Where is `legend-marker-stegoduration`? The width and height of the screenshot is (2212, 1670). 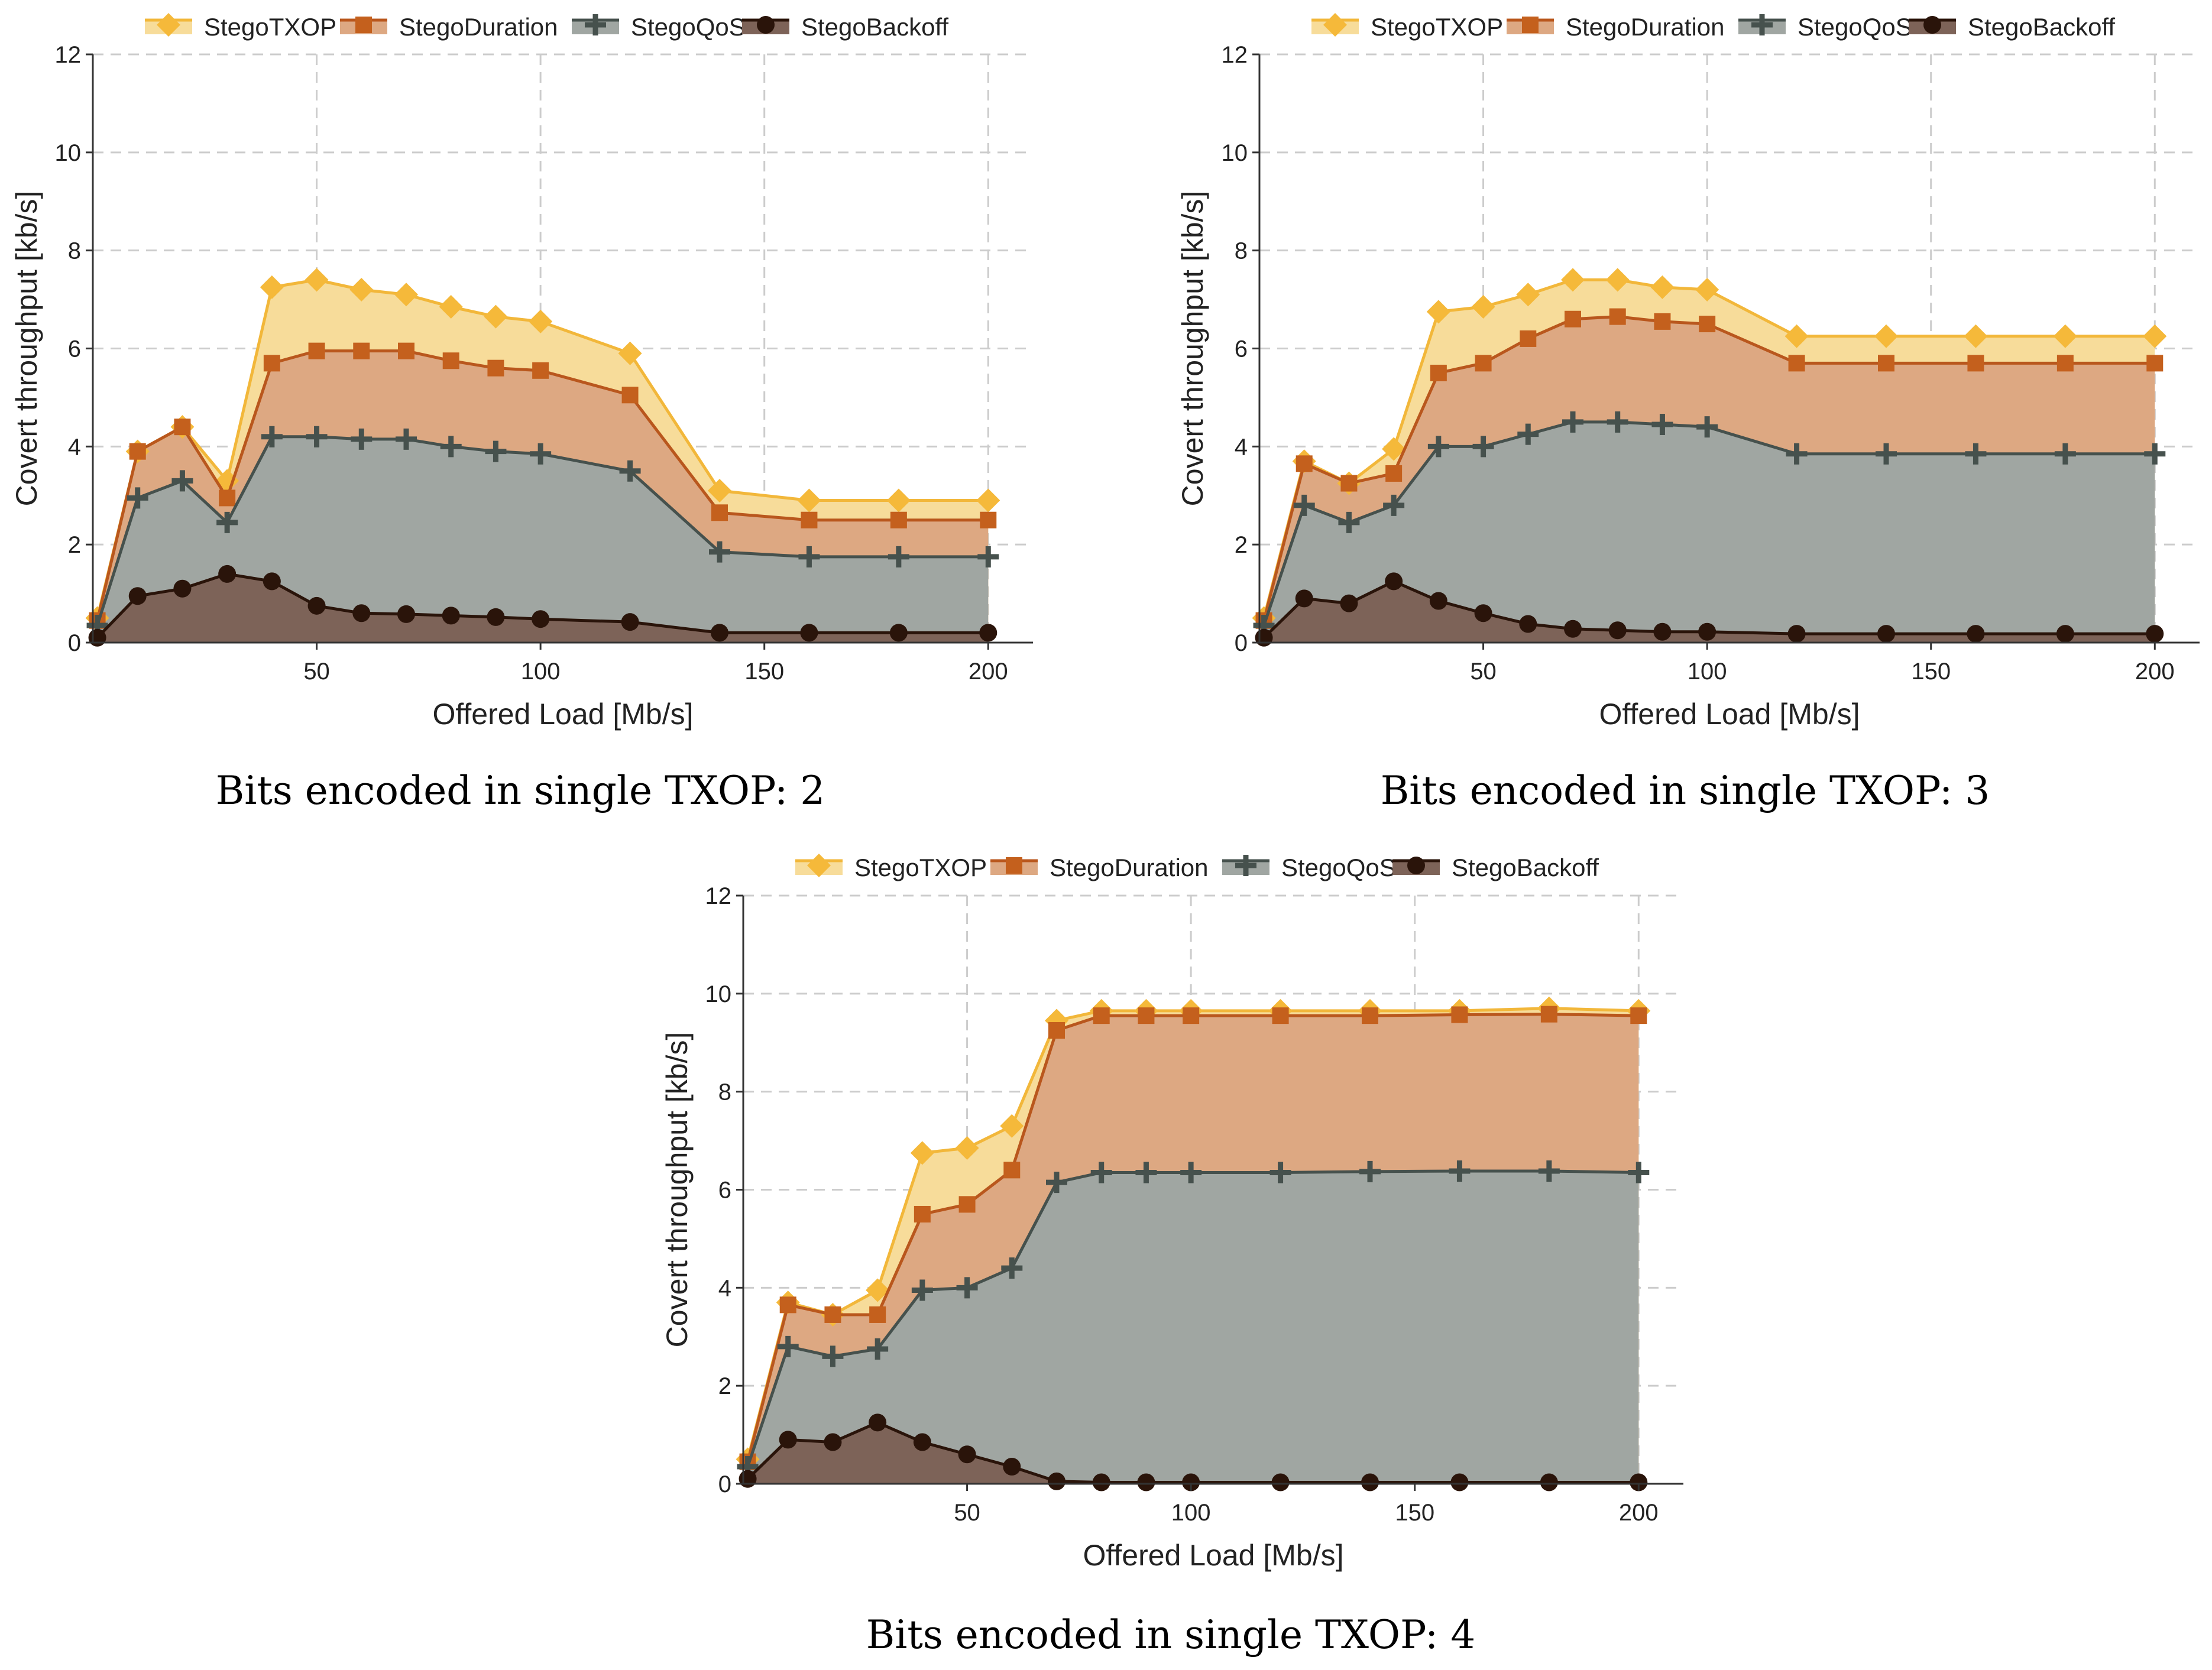 legend-marker-stegoduration is located at coordinates (1014, 865).